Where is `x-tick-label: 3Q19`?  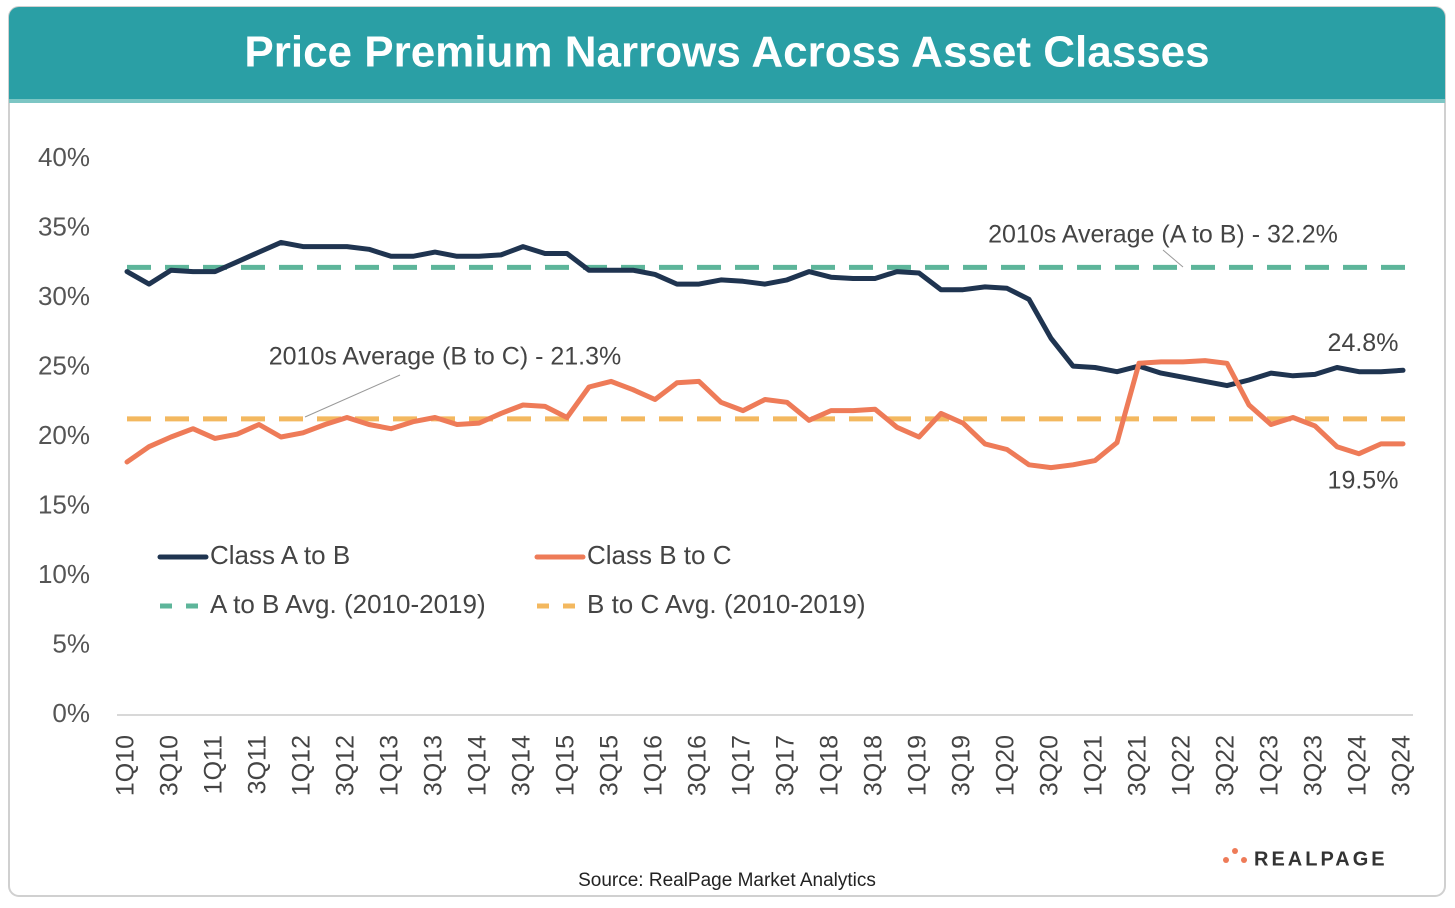
x-tick-label: 3Q19 is located at coordinates (962, 765).